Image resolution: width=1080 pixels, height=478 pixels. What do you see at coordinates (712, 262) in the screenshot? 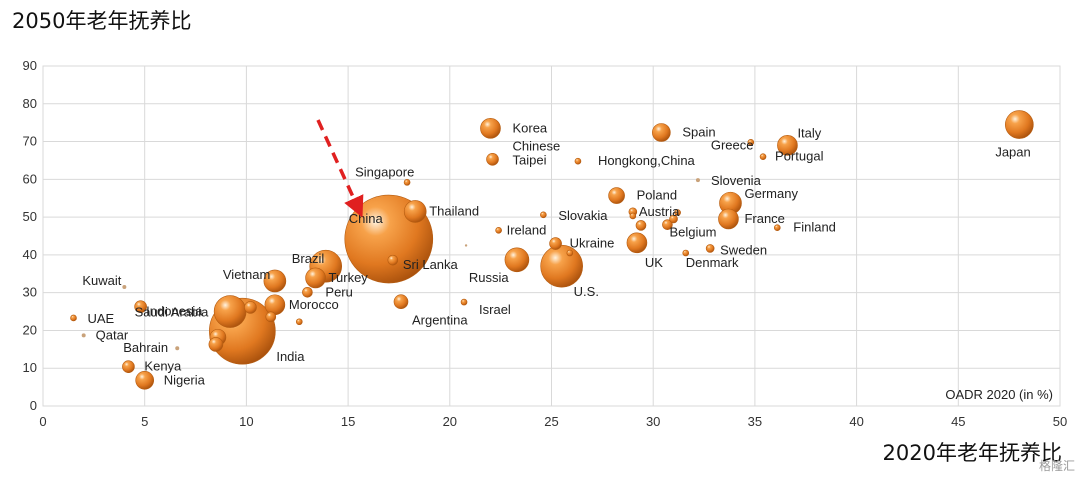
I see `label-denmark: Denmark` at bounding box center [712, 262].